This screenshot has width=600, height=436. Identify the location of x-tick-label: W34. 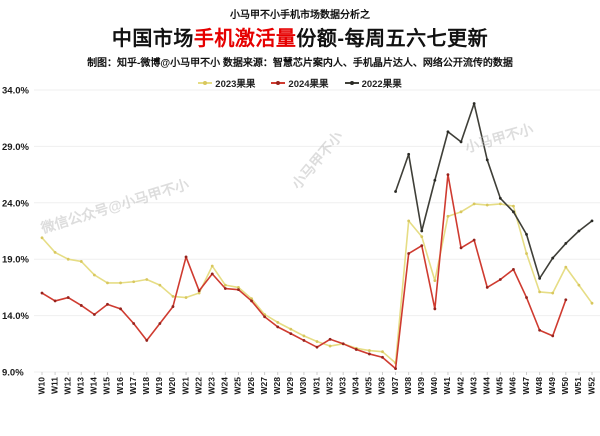
(356, 386).